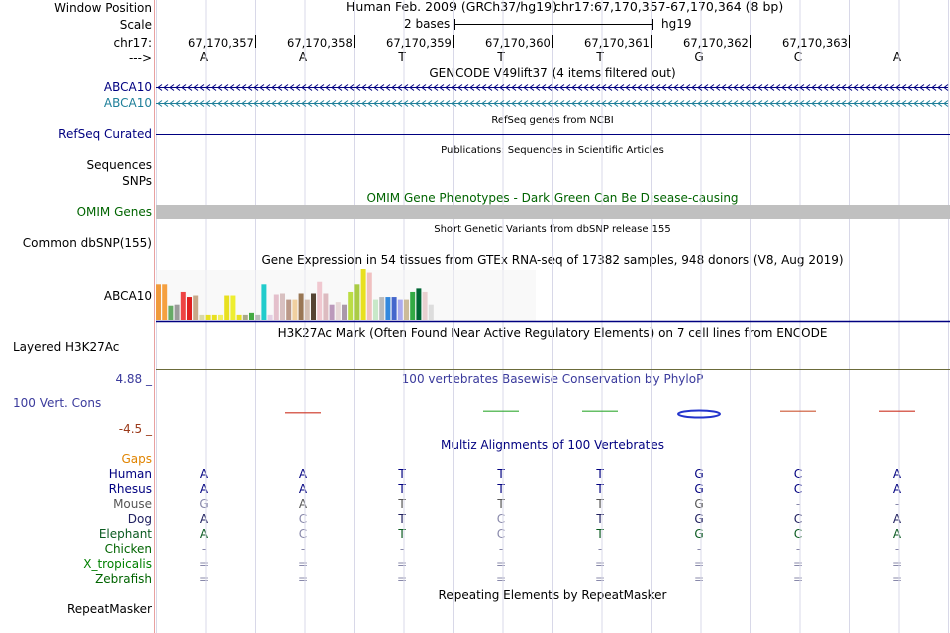  Describe the element at coordinates (66, 347) in the screenshot. I see `h3k27ac-track-label: Layered H3K27Ac` at that location.